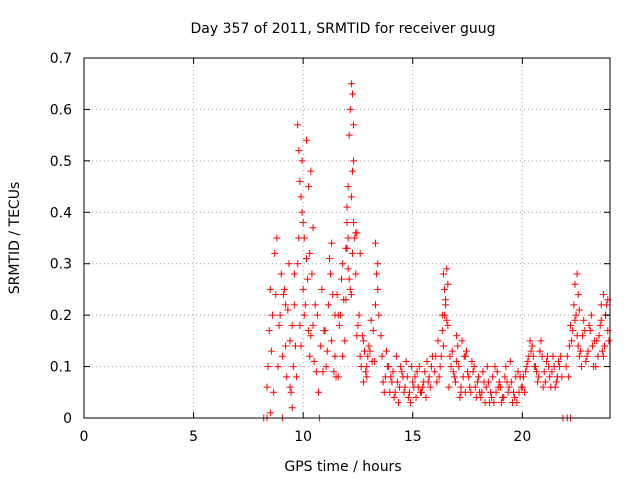  I want to click on x-tick-label: 0, so click(84, 437).